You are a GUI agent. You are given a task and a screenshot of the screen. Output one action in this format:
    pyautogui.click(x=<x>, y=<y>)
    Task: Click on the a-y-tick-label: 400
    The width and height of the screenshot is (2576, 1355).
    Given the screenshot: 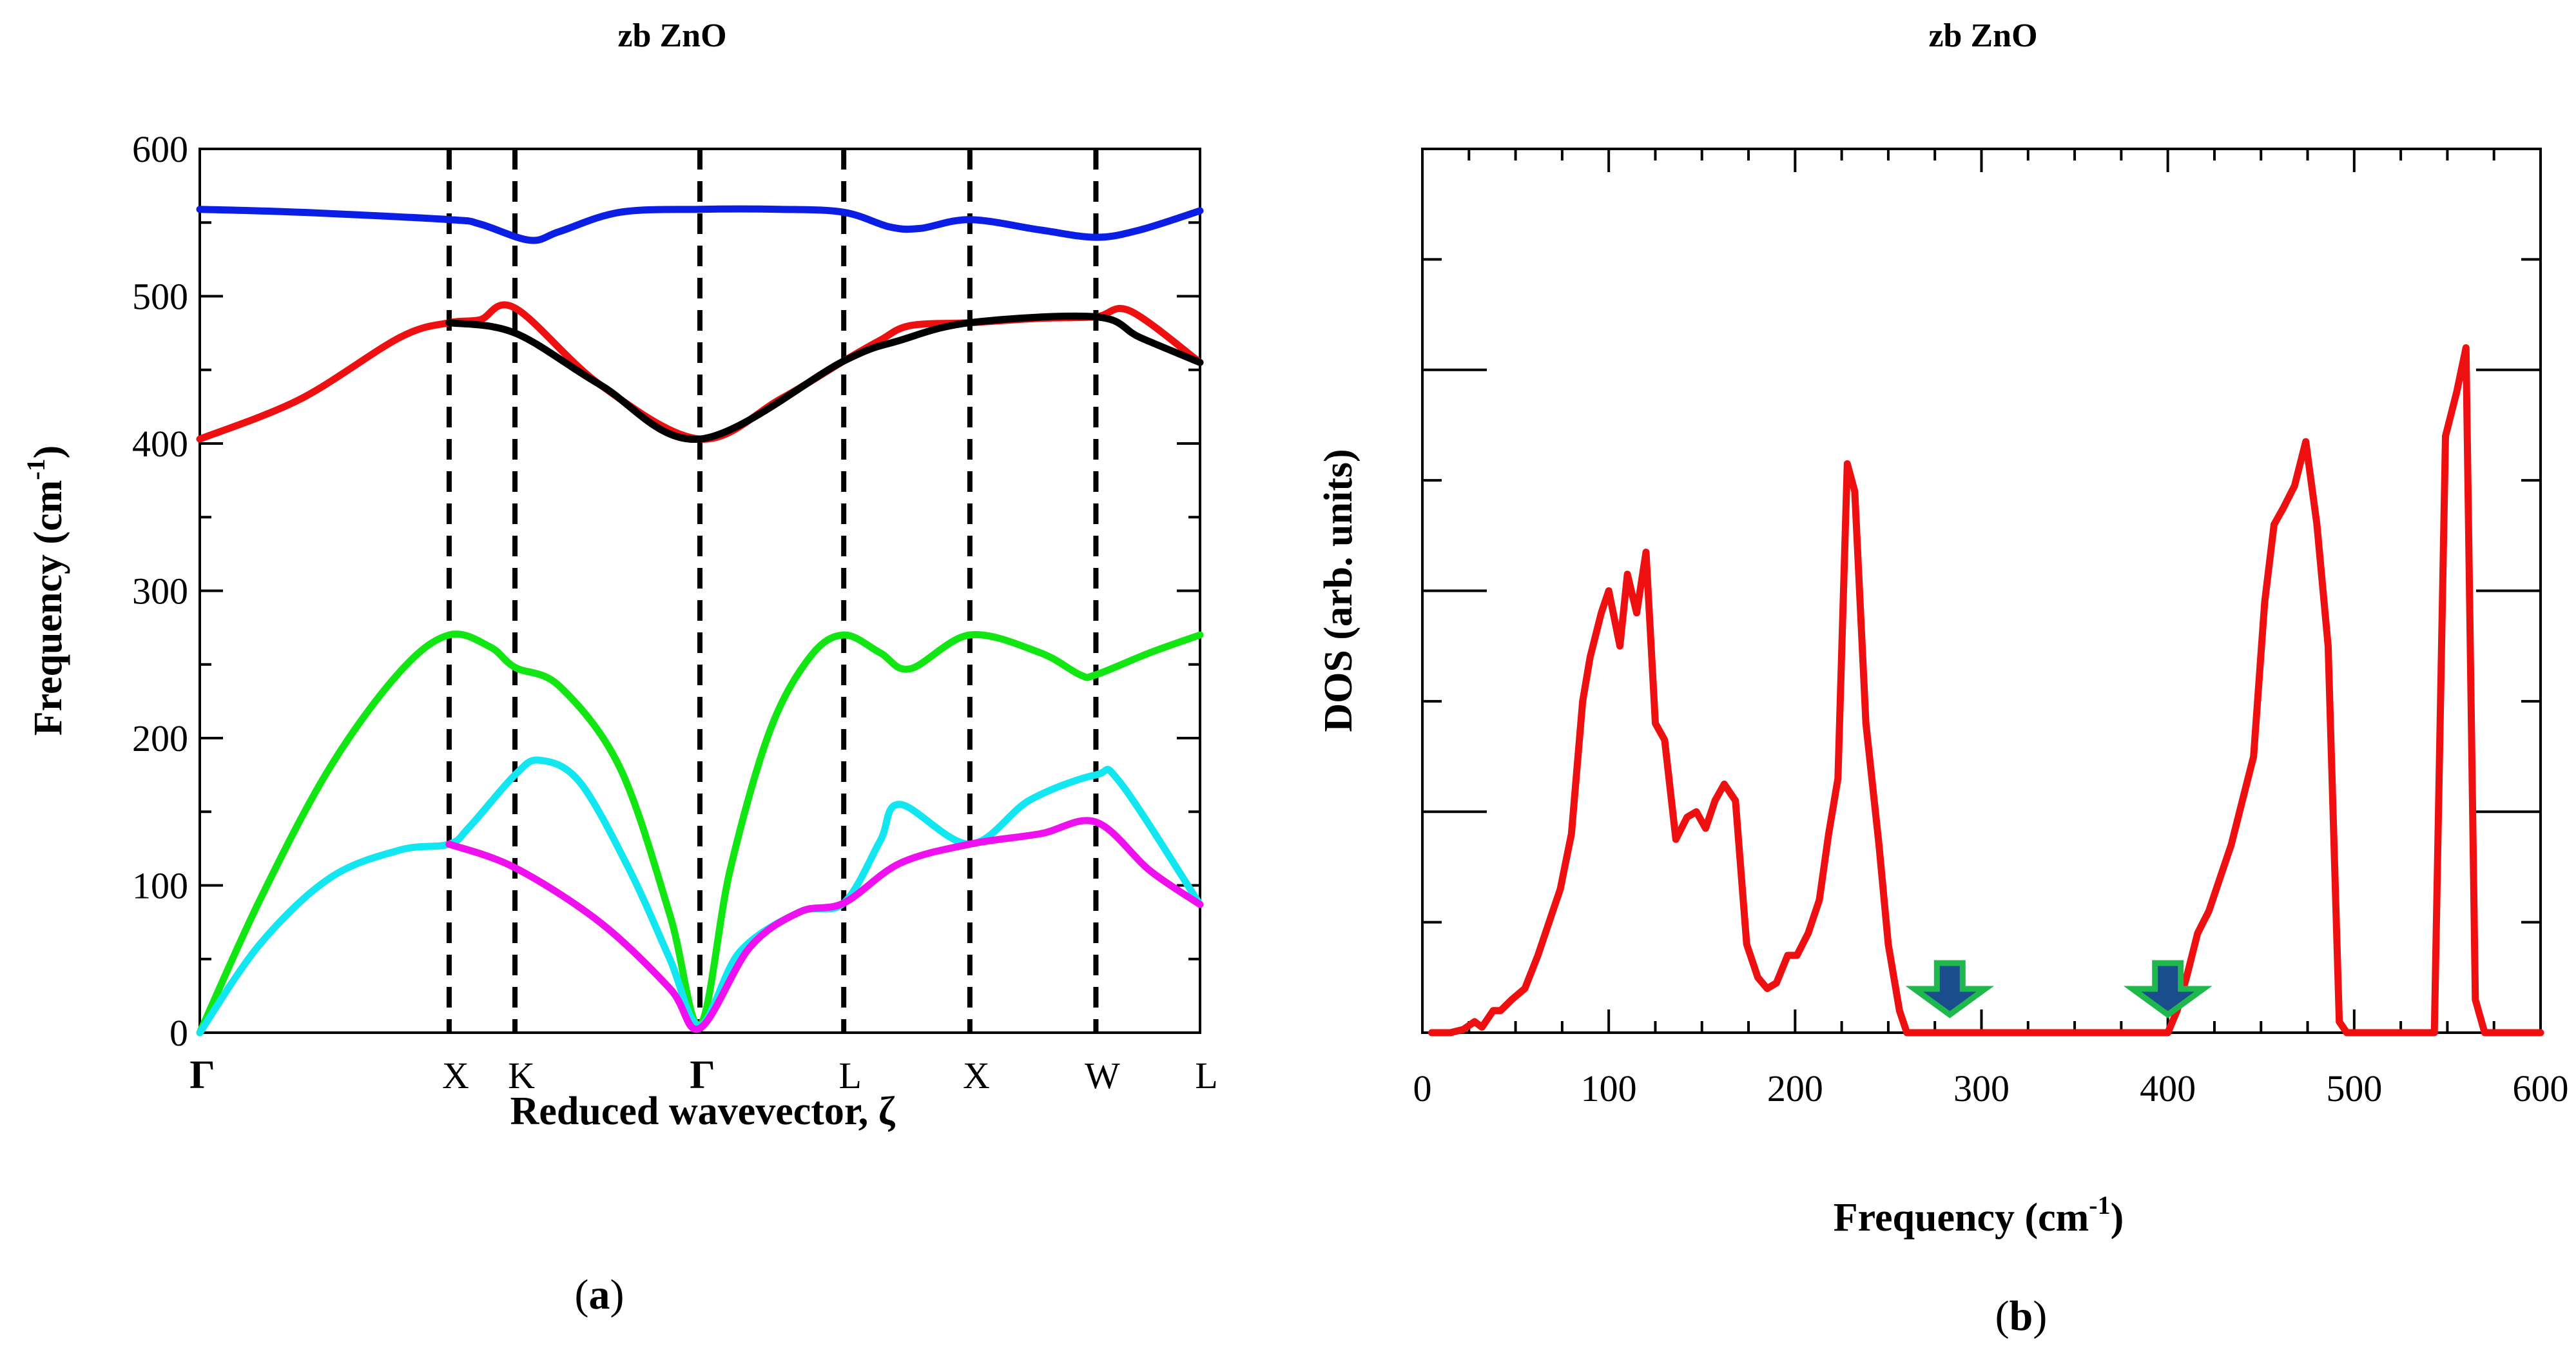 What is the action you would take?
    pyautogui.click(x=160, y=444)
    